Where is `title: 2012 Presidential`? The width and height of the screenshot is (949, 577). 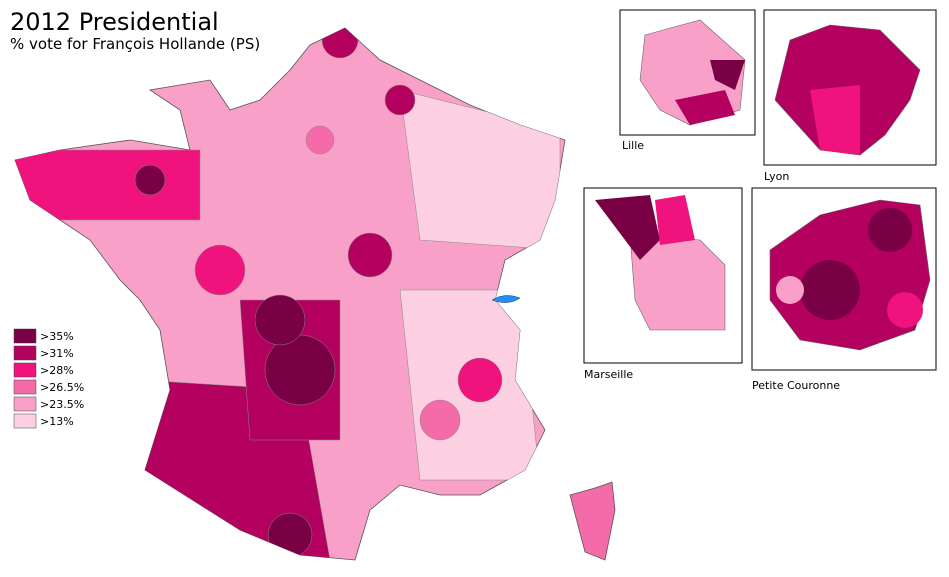
title: 2012 Presidential is located at coordinates (114, 22).